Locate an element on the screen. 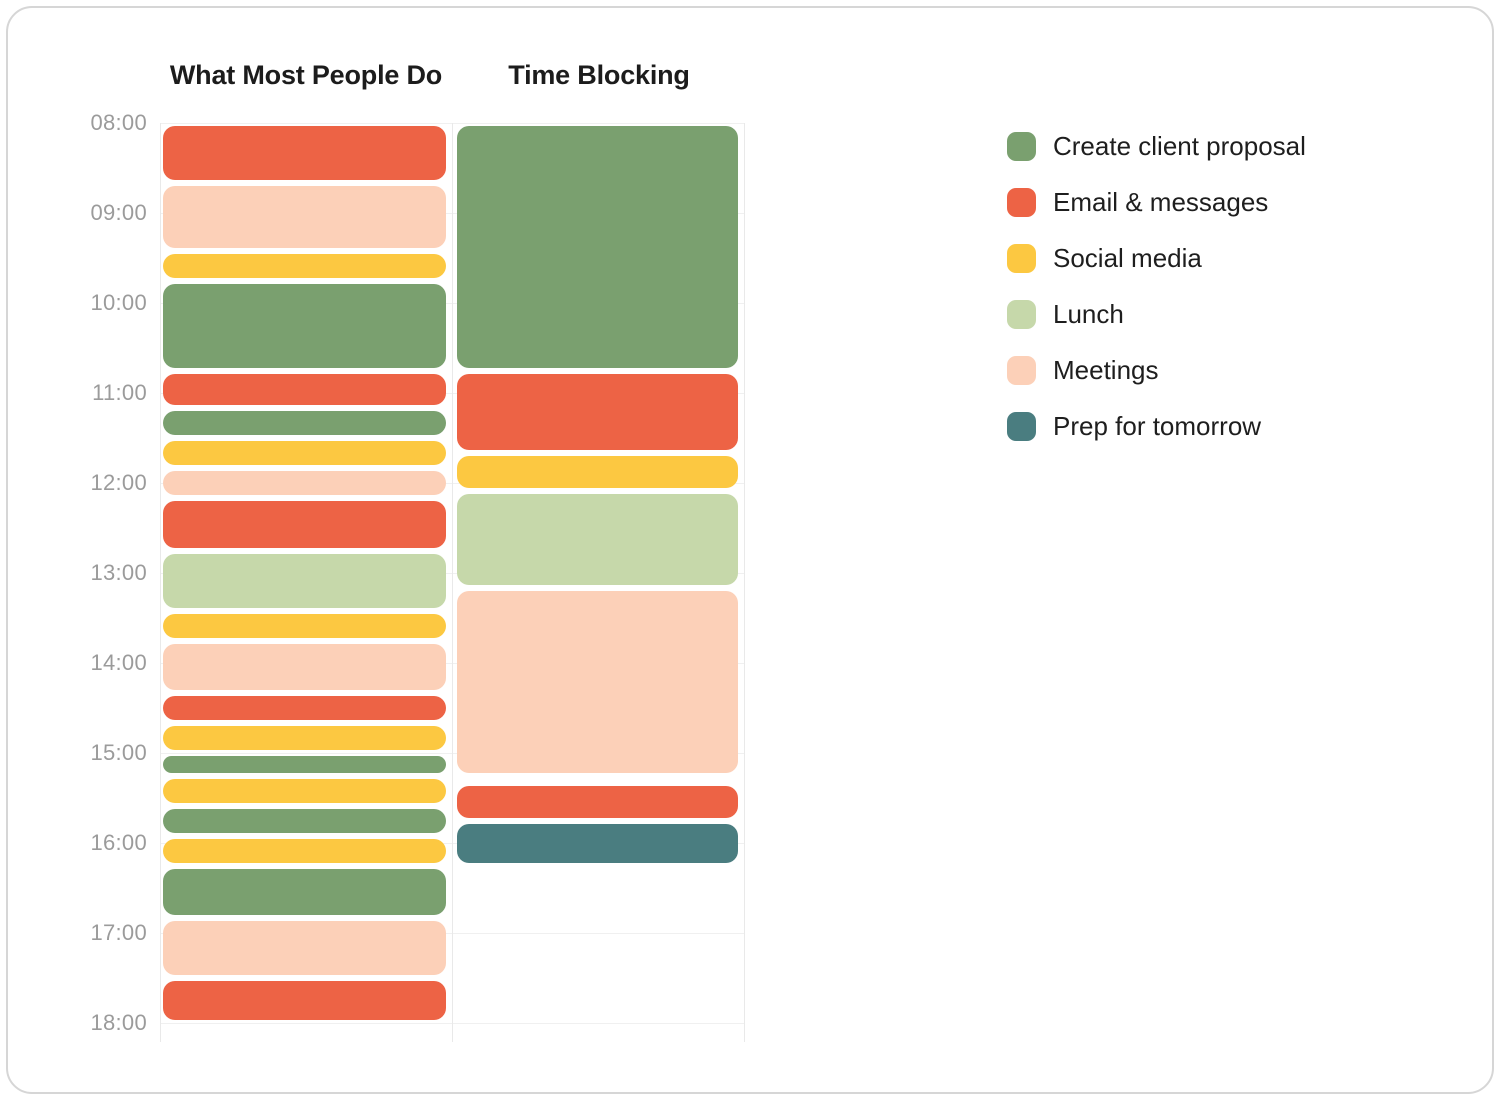 The height and width of the screenshot is (1100, 1500). time-tick-label: 18:00 is located at coordinates (118, 1022).